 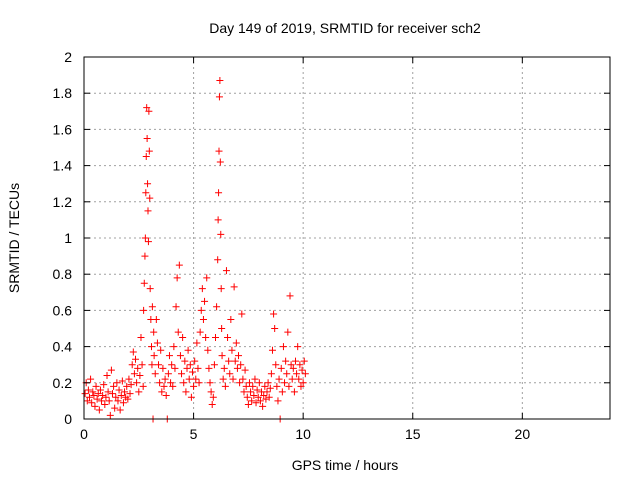 What do you see at coordinates (63, 129) in the screenshot?
I see `y-tick-label: 1.6` at bounding box center [63, 129].